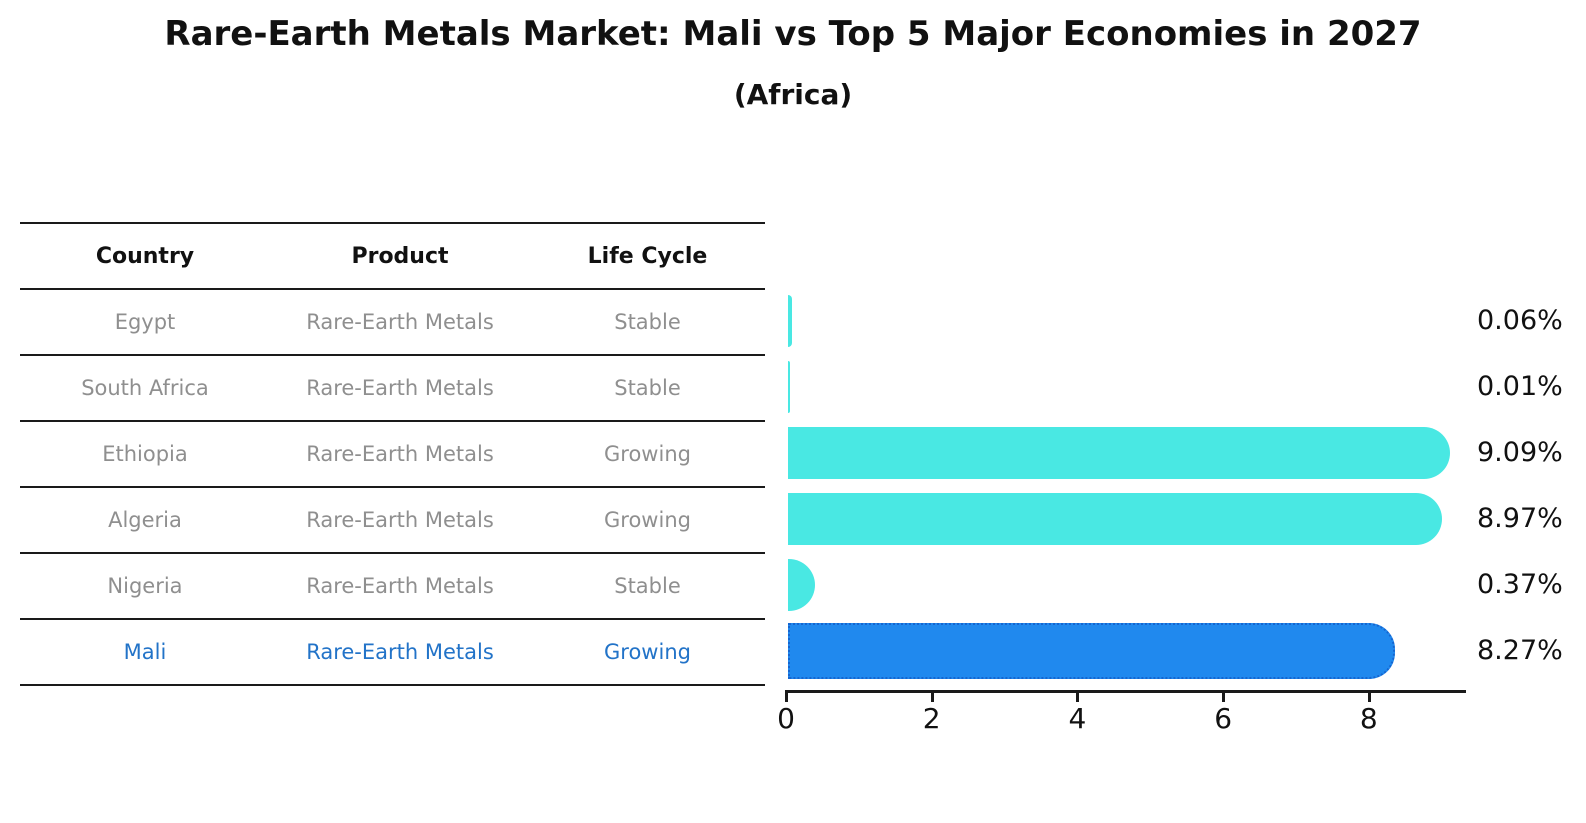  Describe the element at coordinates (145, 454) in the screenshot. I see `country-cell: Ethiopia` at that location.